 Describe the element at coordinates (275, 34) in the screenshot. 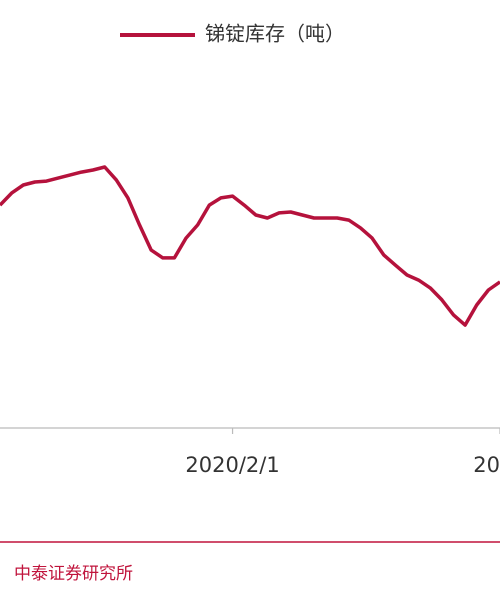

I see `legend-label: 锑锭库存（吨）` at that location.